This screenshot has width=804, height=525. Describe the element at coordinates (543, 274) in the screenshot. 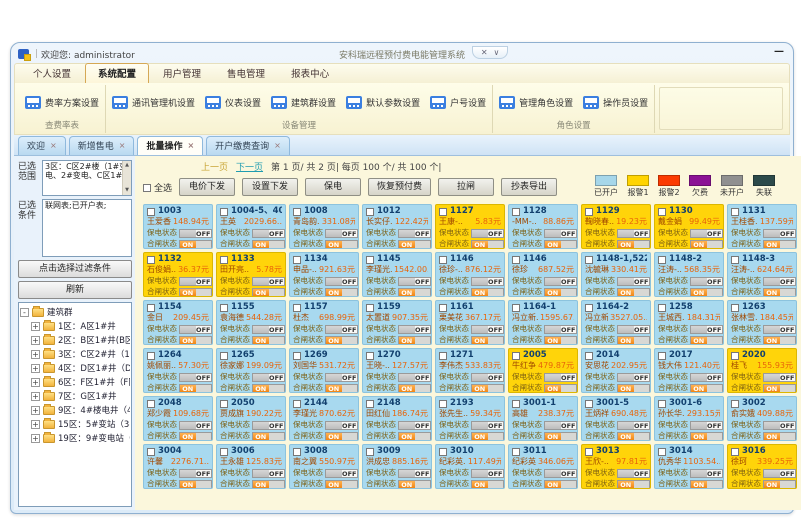

I see `meter-card: 1146 徐珍 687.52元 保电状态 OFF 合闸状态 ON` at that location.